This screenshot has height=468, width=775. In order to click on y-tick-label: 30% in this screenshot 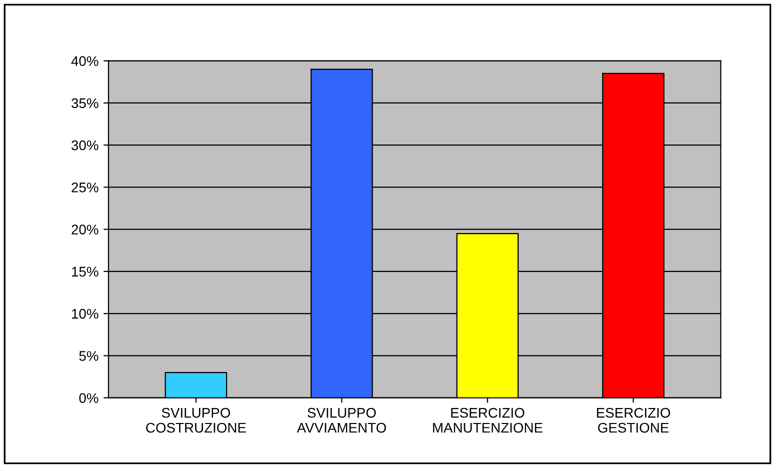, I will do `click(85, 145)`.